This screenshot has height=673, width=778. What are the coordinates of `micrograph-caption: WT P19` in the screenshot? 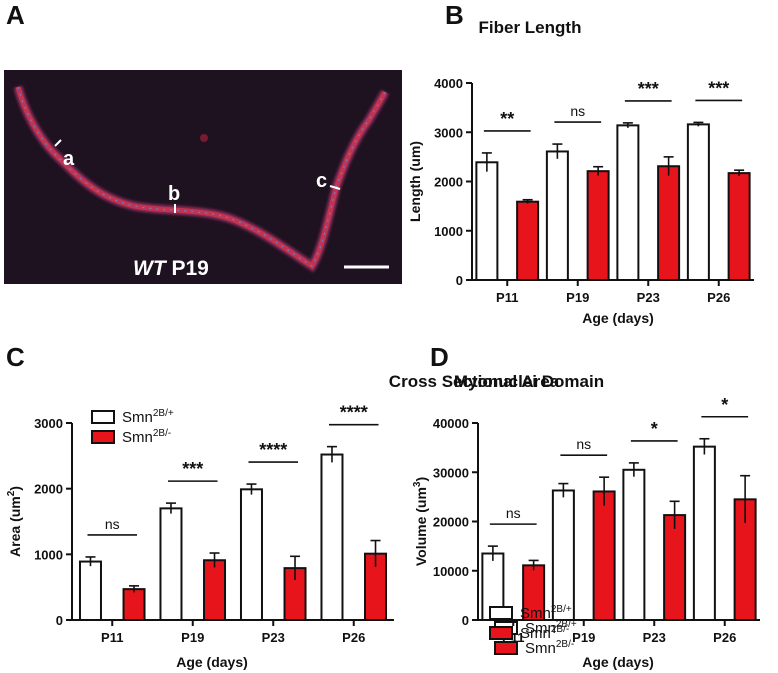 It's located at (171, 269).